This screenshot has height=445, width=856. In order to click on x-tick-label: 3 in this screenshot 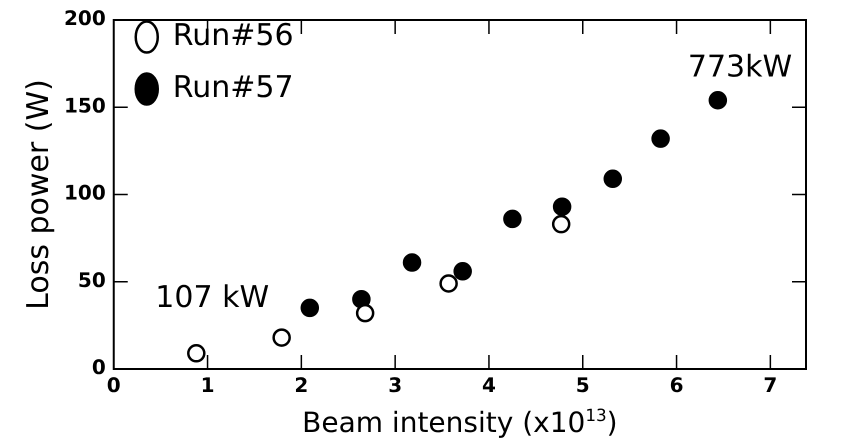, I will do `click(395, 385)`.